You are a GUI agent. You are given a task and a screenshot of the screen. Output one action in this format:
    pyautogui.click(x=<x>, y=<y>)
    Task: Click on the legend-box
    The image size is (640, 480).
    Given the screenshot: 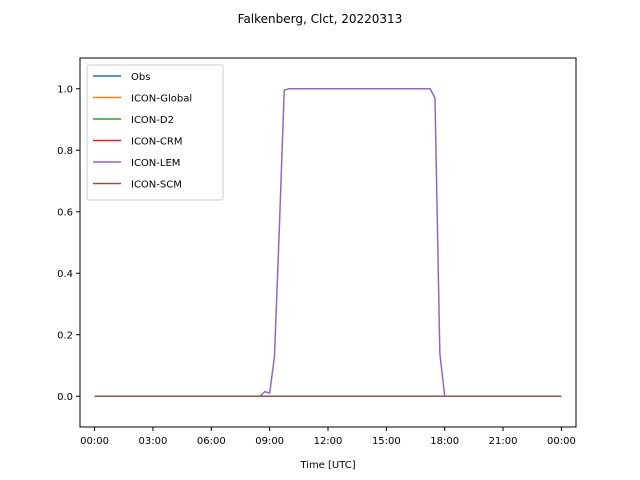 What is the action you would take?
    pyautogui.click(x=155, y=132)
    